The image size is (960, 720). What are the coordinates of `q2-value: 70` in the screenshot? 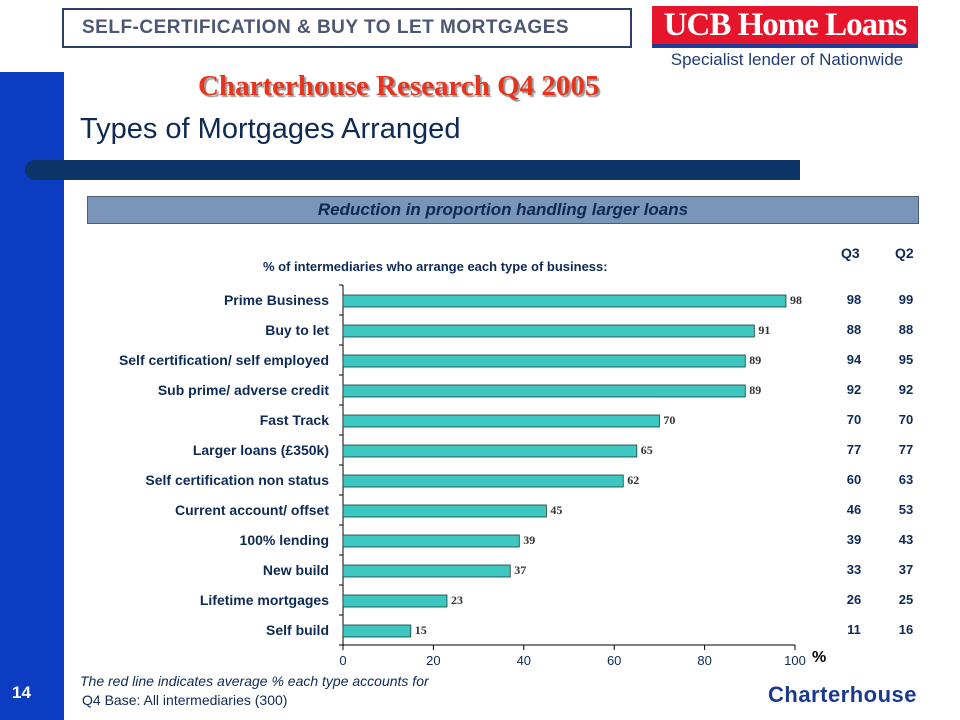 It's located at (906, 419).